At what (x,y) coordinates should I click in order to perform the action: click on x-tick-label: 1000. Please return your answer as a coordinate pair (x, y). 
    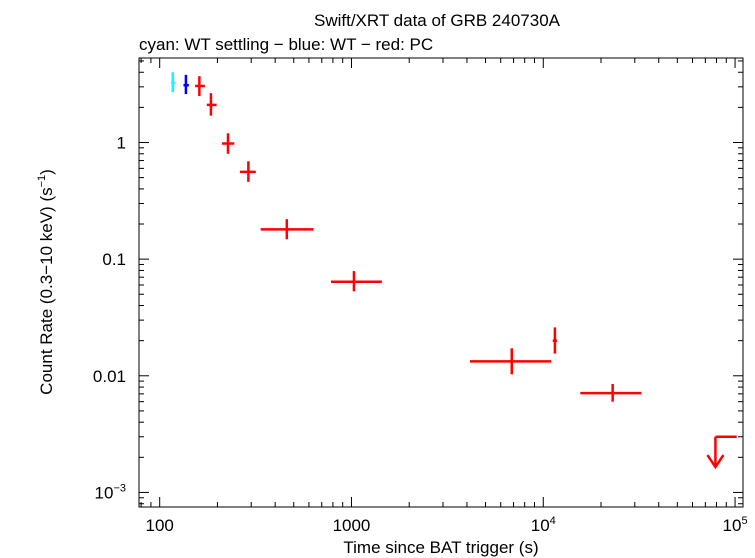
    Looking at the image, I should click on (352, 525).